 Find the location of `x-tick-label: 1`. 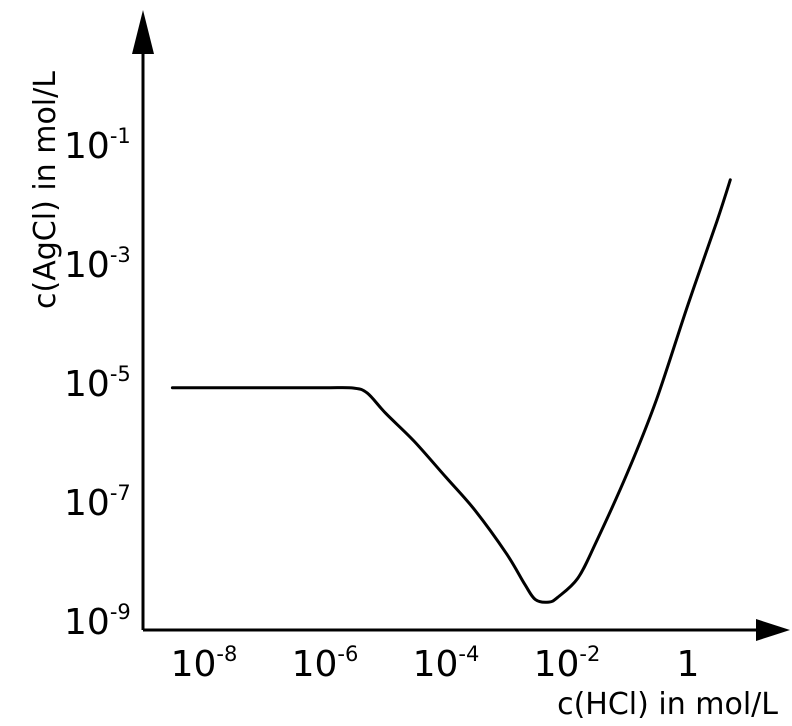

x-tick-label: 1 is located at coordinates (688, 664).